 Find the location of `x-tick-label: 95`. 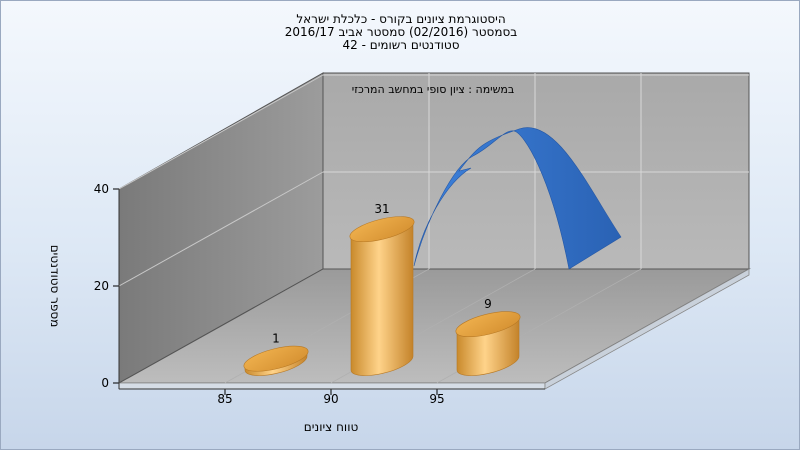

x-tick-label: 95 is located at coordinates (436, 399).